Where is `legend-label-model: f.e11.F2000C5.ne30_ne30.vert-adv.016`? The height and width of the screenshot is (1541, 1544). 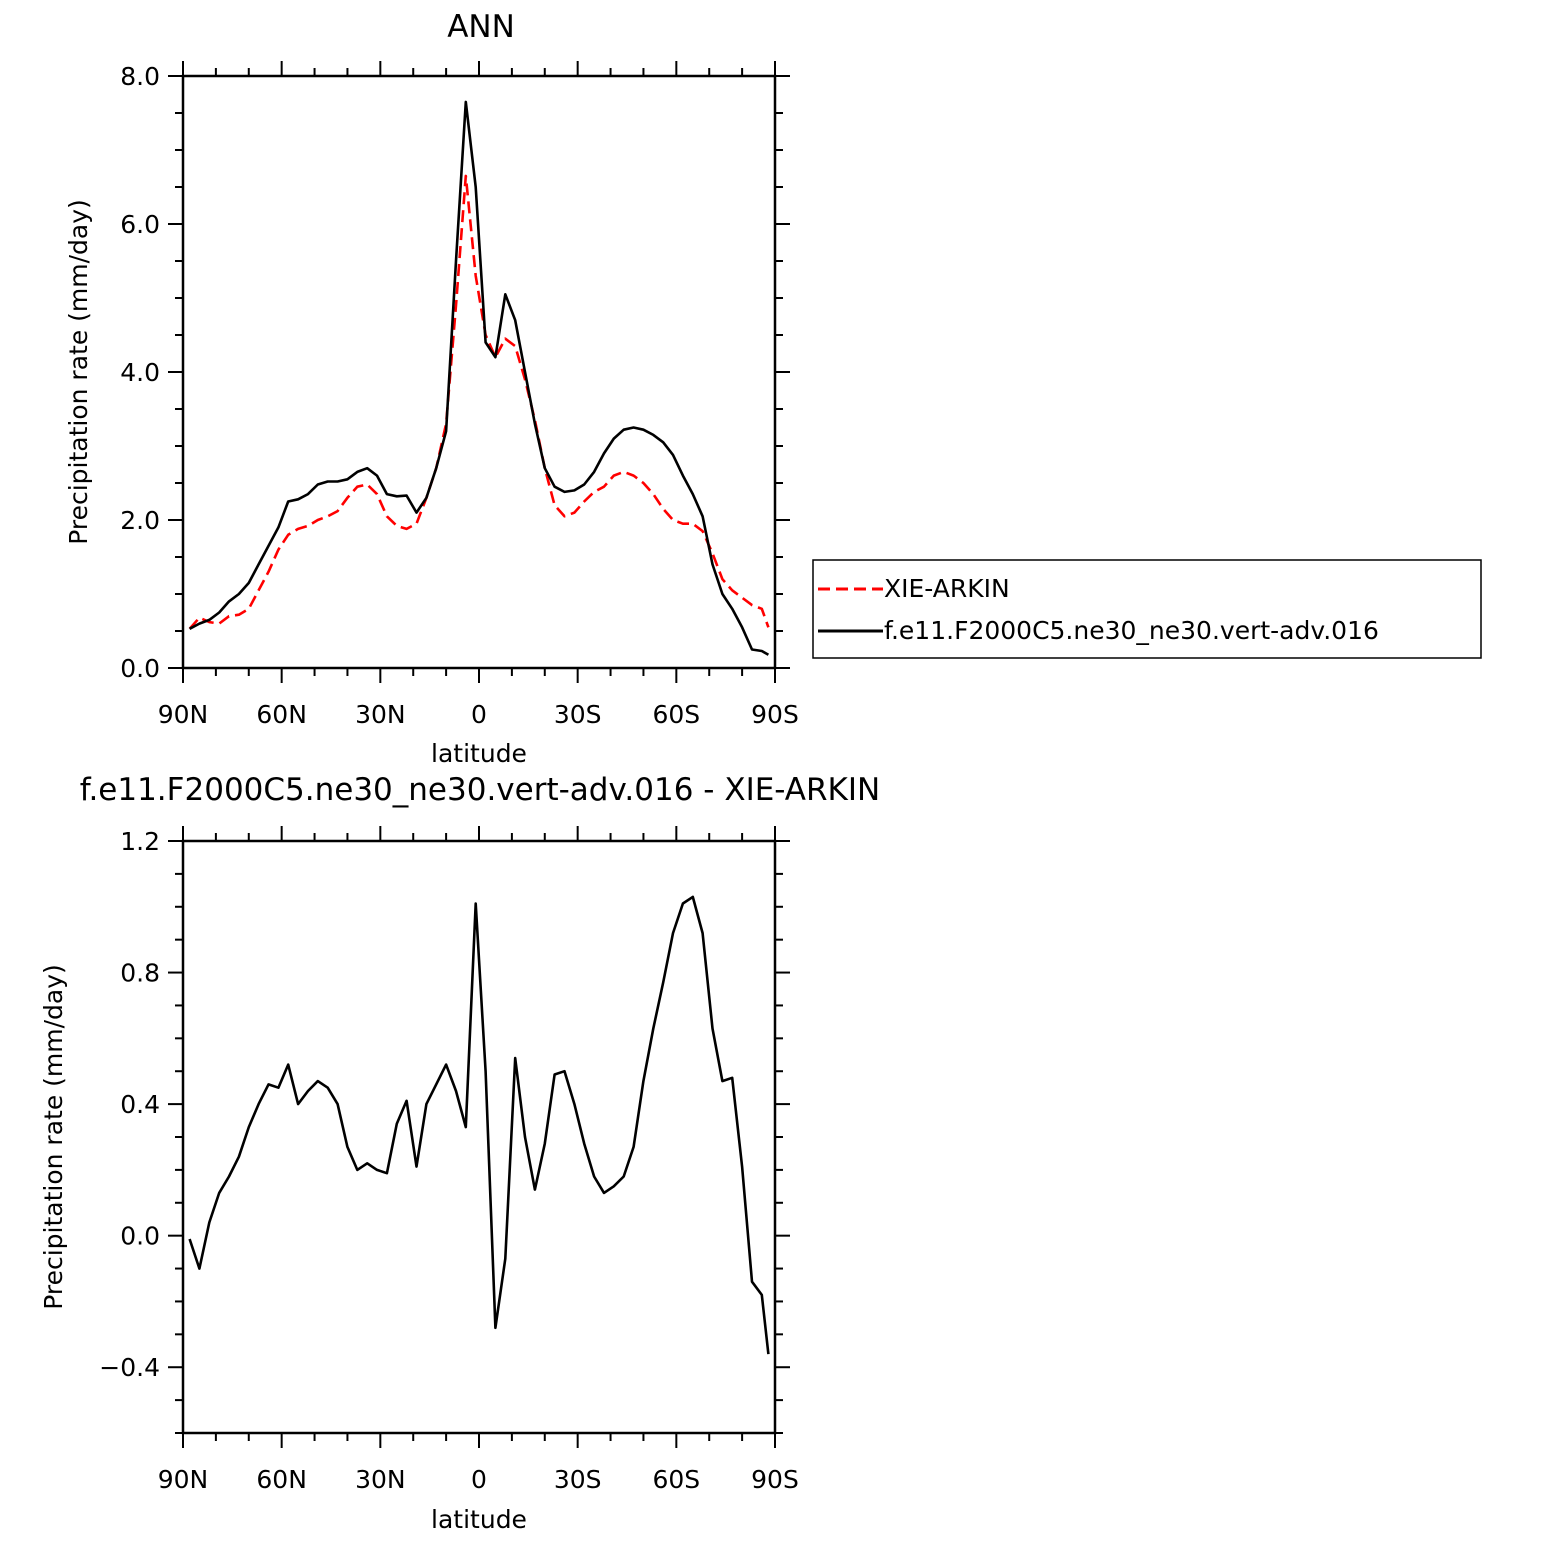 legend-label-model: f.e11.F2000C5.ne30_ne30.vert-adv.016 is located at coordinates (1131, 630).